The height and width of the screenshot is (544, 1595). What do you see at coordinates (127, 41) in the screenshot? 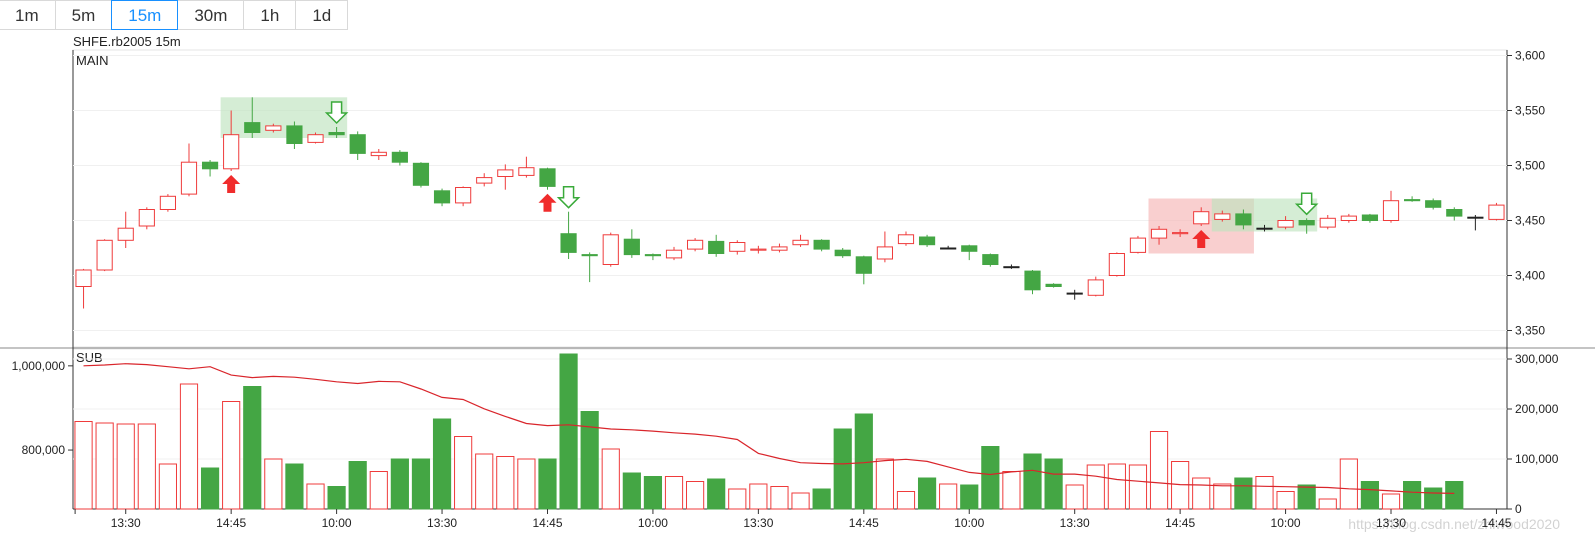
I see `chart-title: SHFE.rb2005 15m` at bounding box center [127, 41].